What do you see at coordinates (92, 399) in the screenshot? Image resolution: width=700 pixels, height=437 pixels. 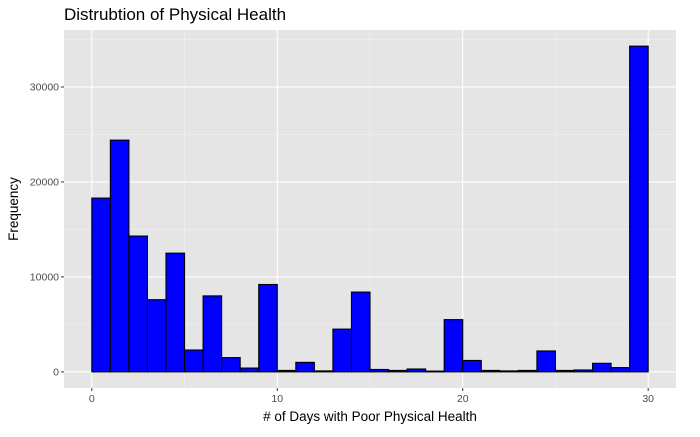 I see `x-tick-label: 0` at bounding box center [92, 399].